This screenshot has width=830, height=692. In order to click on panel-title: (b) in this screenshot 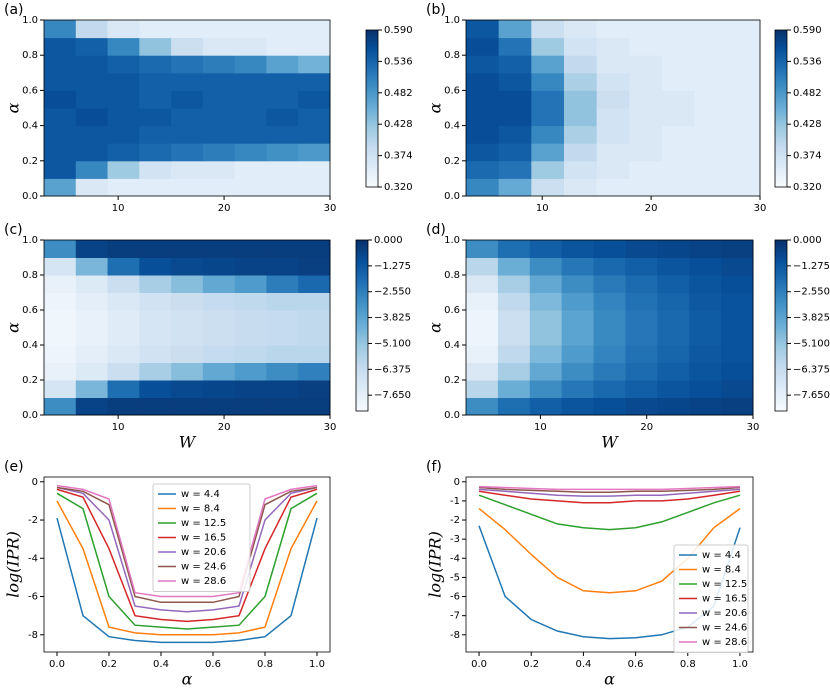, I will do `click(436, 10)`.